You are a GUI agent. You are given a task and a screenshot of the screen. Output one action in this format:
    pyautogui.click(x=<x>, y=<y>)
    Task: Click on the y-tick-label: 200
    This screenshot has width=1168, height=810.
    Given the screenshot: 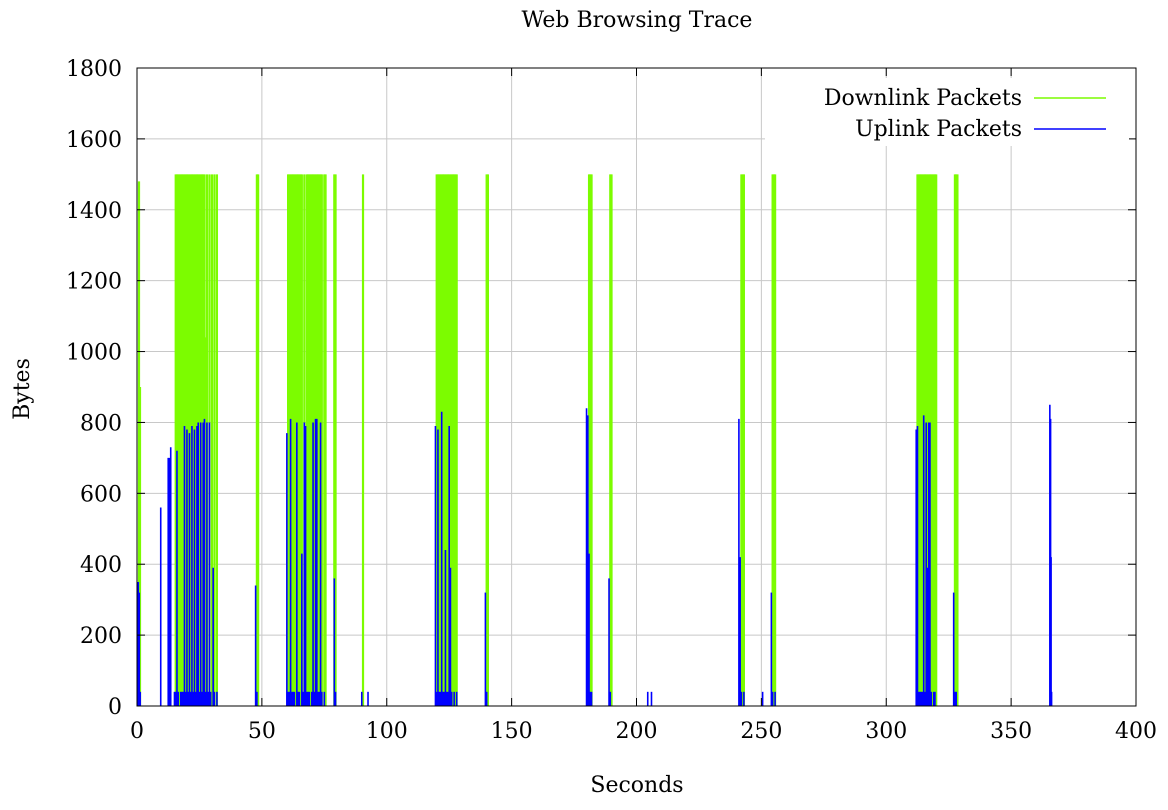 What is the action you would take?
    pyautogui.click(x=101, y=636)
    